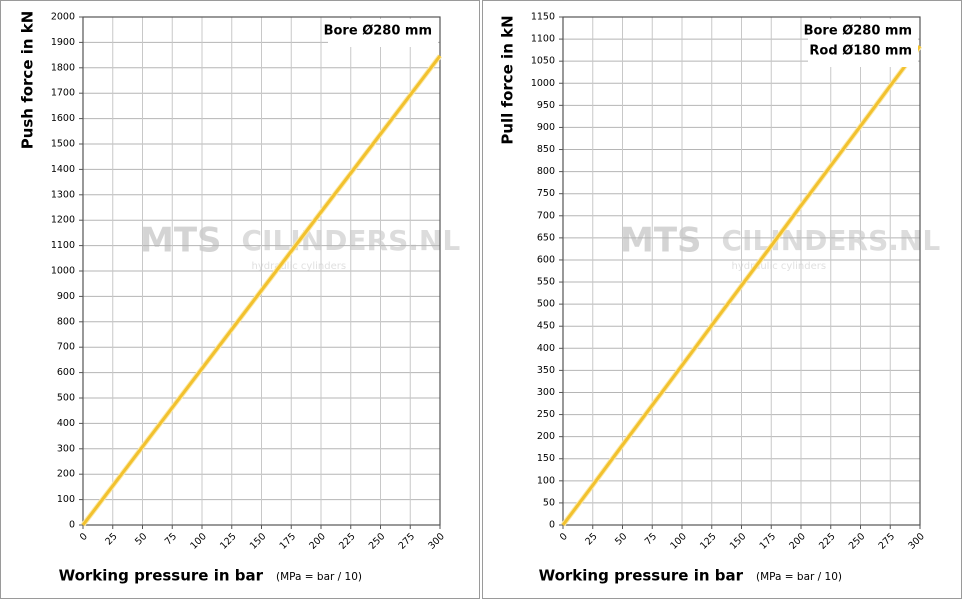 The image size is (963, 601). Describe the element at coordinates (543, 17) in the screenshot. I see `y-tick-label: 1150` at that location.